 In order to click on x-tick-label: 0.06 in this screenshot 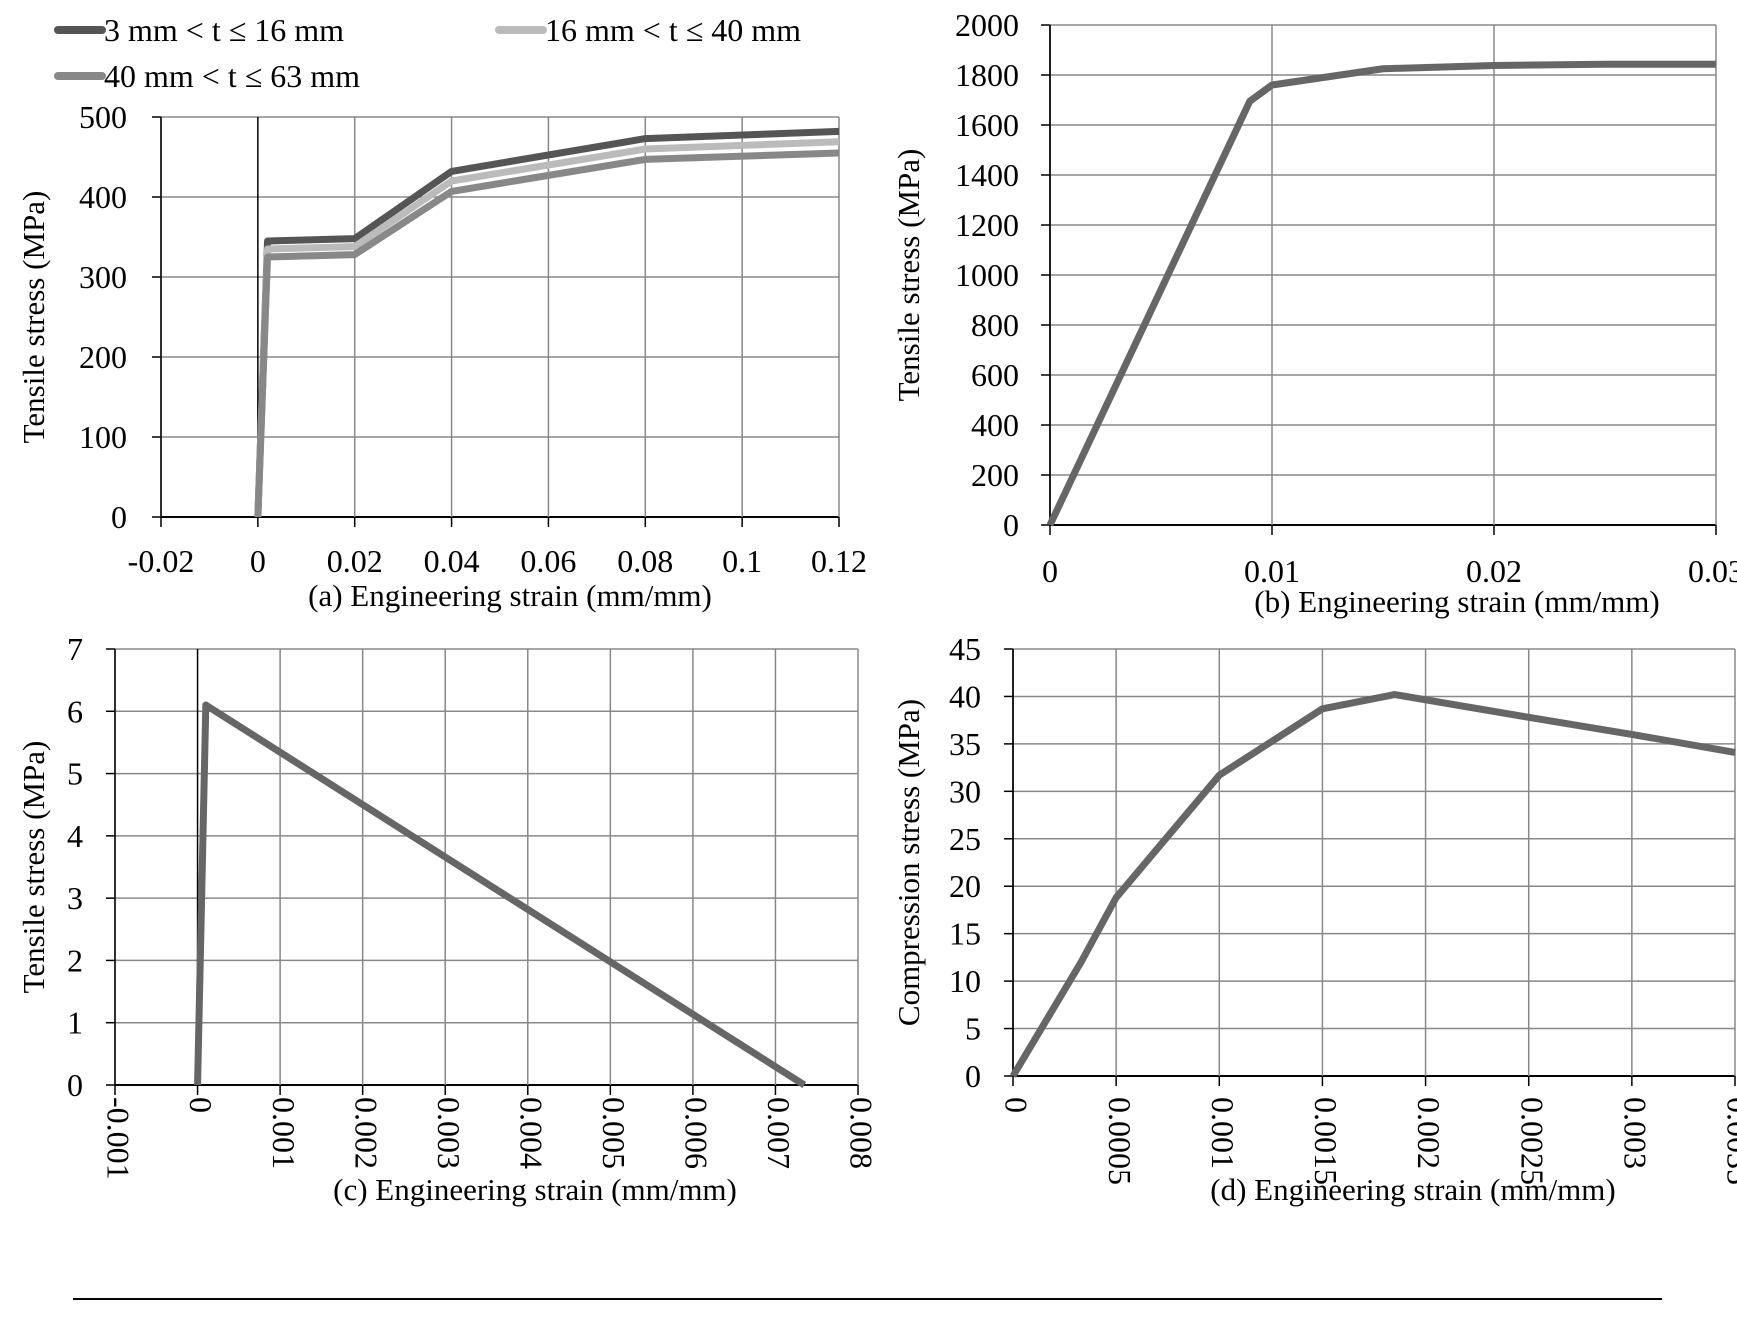, I will do `click(548, 561)`.